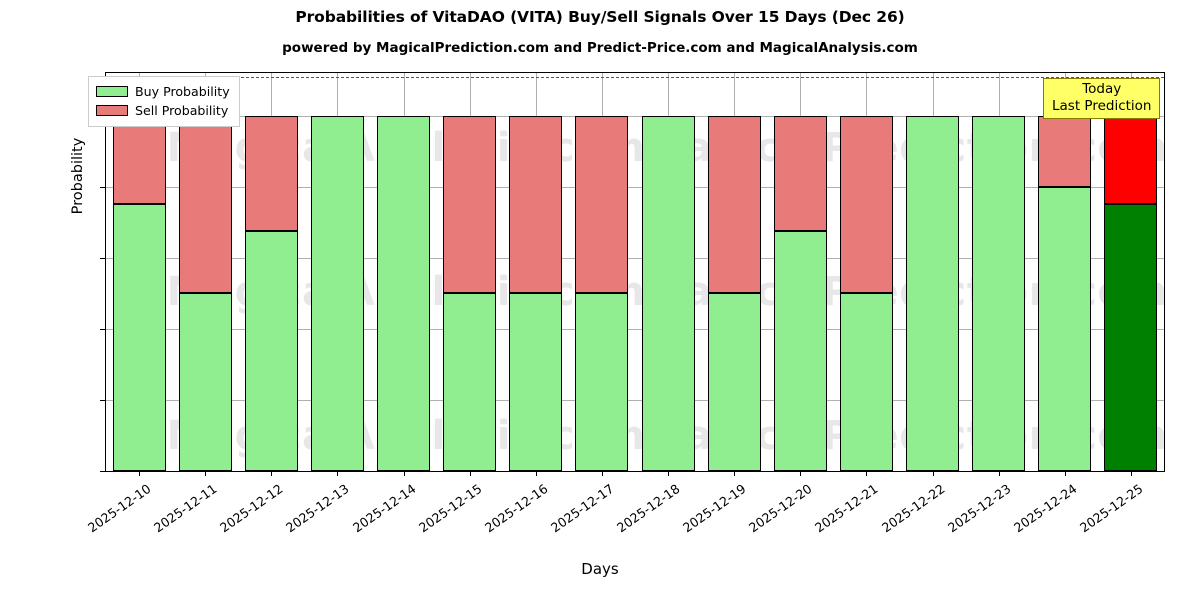  I want to click on chart-legend: Buy Probability Sell Probability, so click(164, 101).